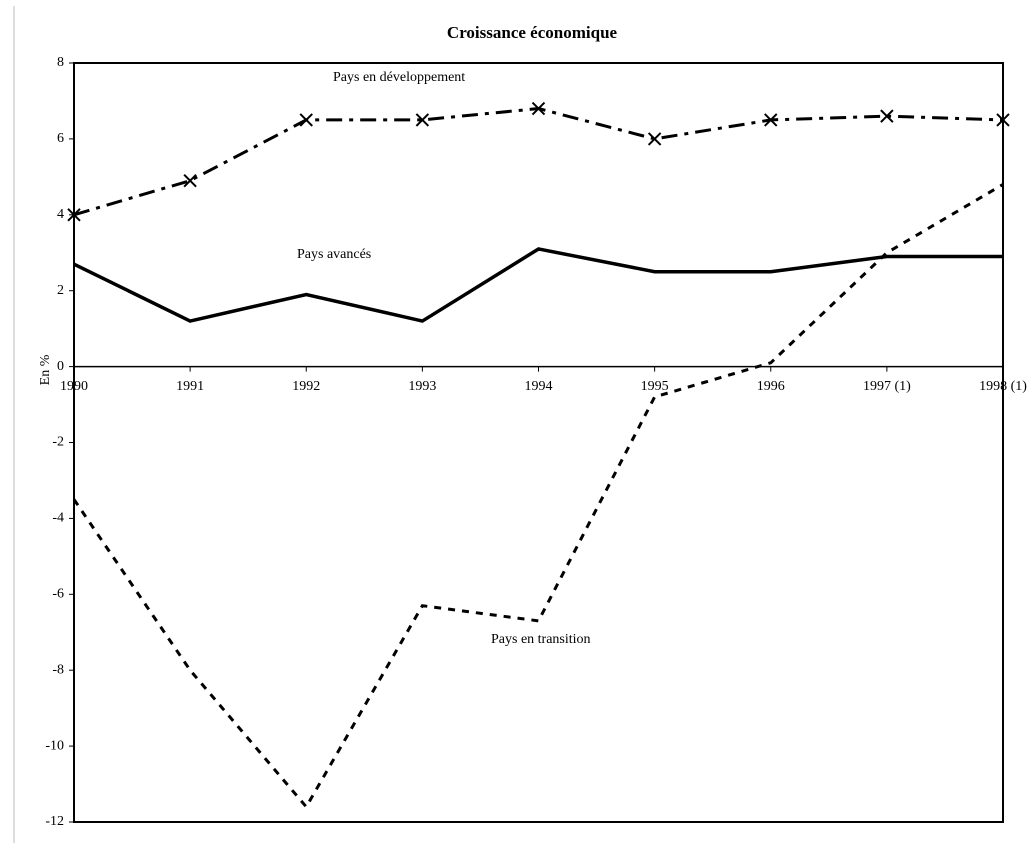 The image size is (1031, 843). I want to click on x-tick-label: 1998 (1), so click(1003, 386).